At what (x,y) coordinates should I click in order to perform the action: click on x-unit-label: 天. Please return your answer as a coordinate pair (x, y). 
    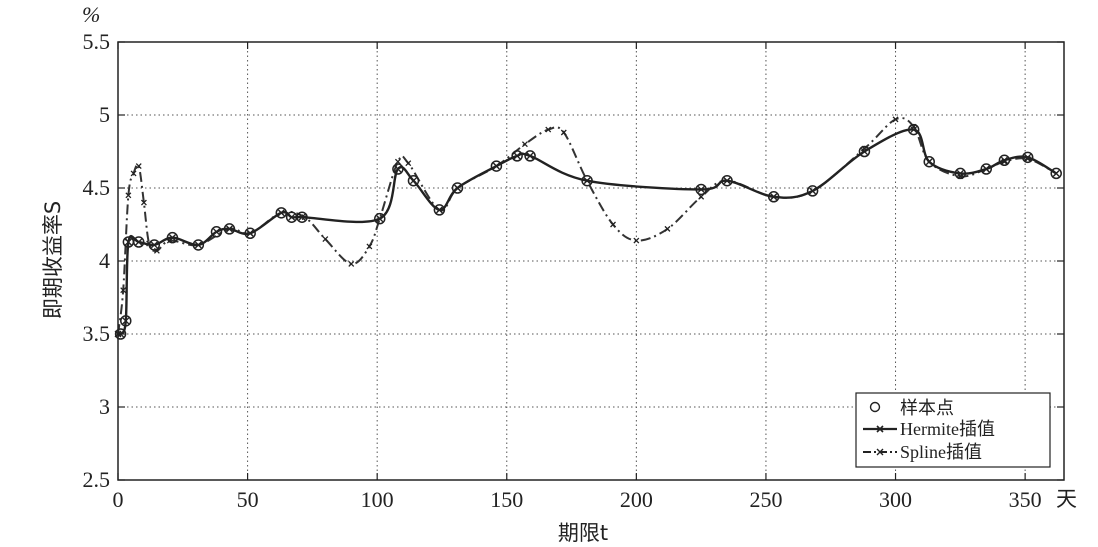
    Looking at the image, I should click on (1066, 499).